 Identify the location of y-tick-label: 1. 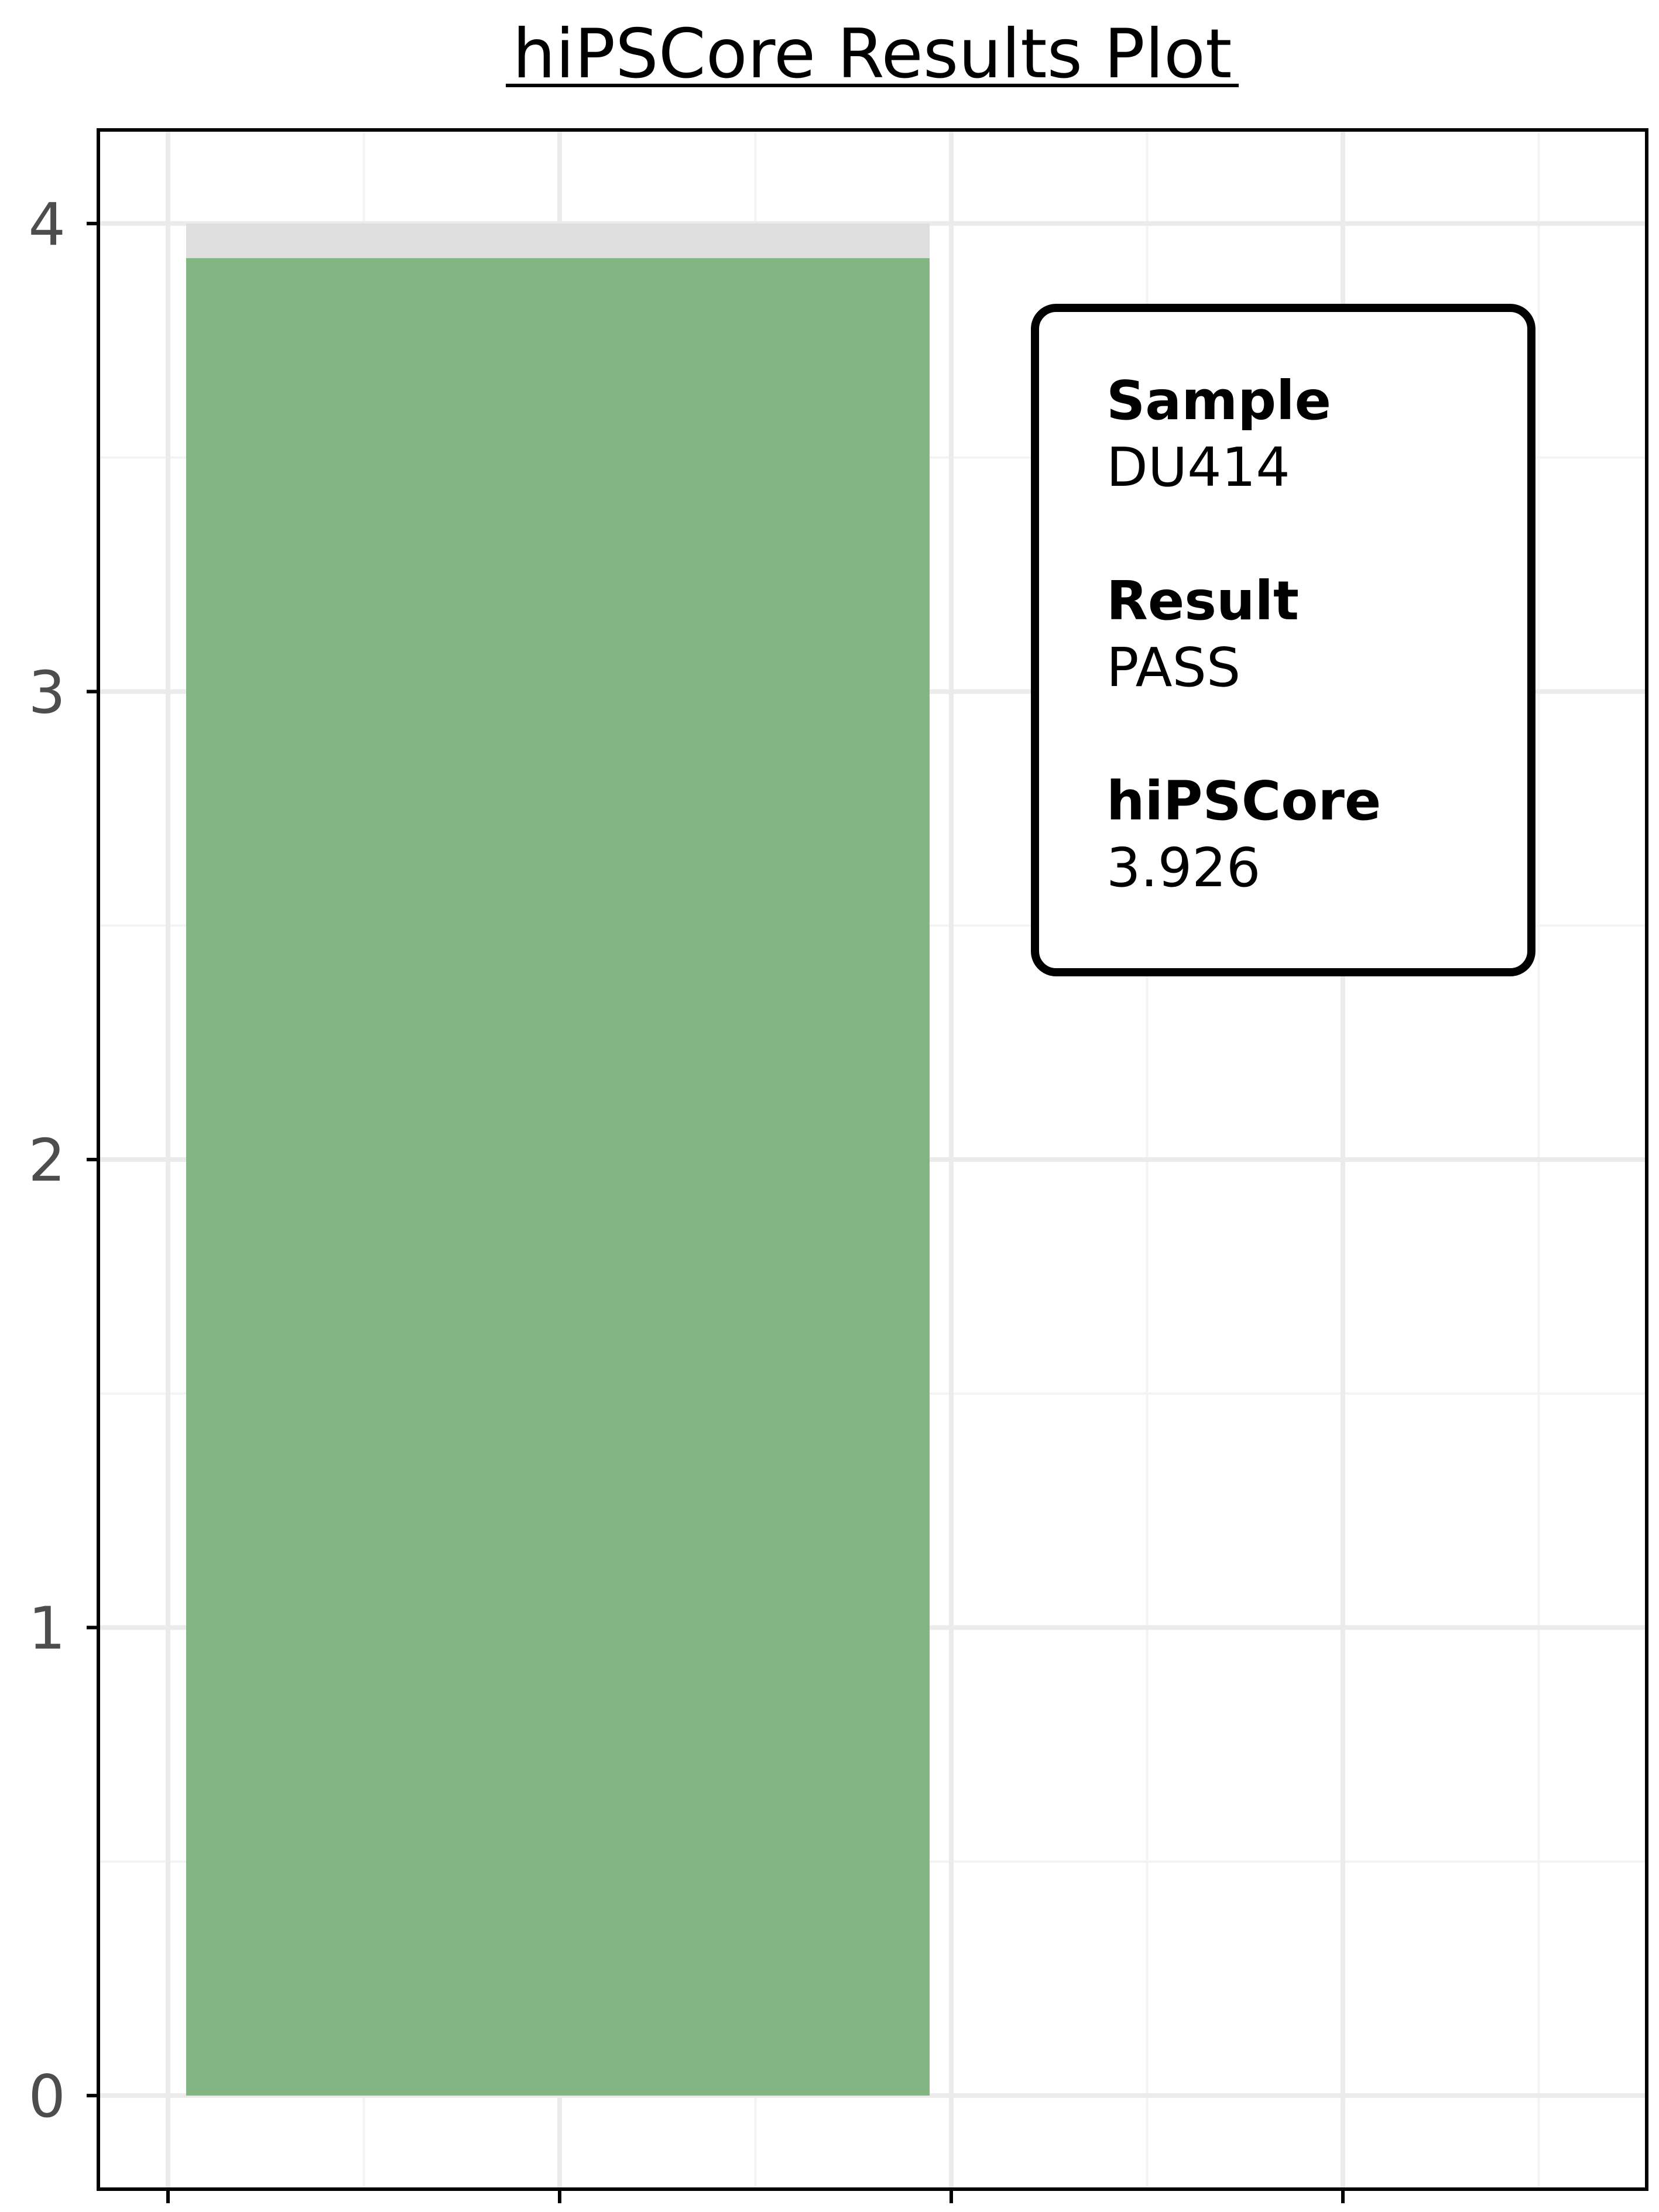
(47, 1628).